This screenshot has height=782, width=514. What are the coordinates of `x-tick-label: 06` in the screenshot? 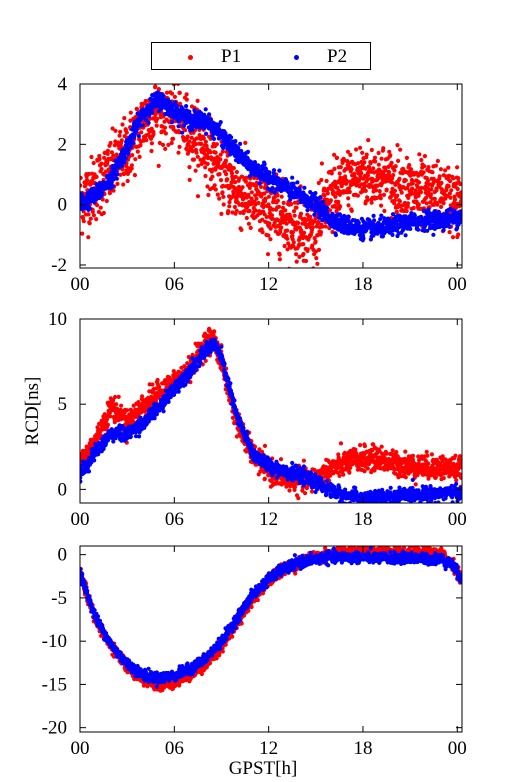 It's located at (174, 284).